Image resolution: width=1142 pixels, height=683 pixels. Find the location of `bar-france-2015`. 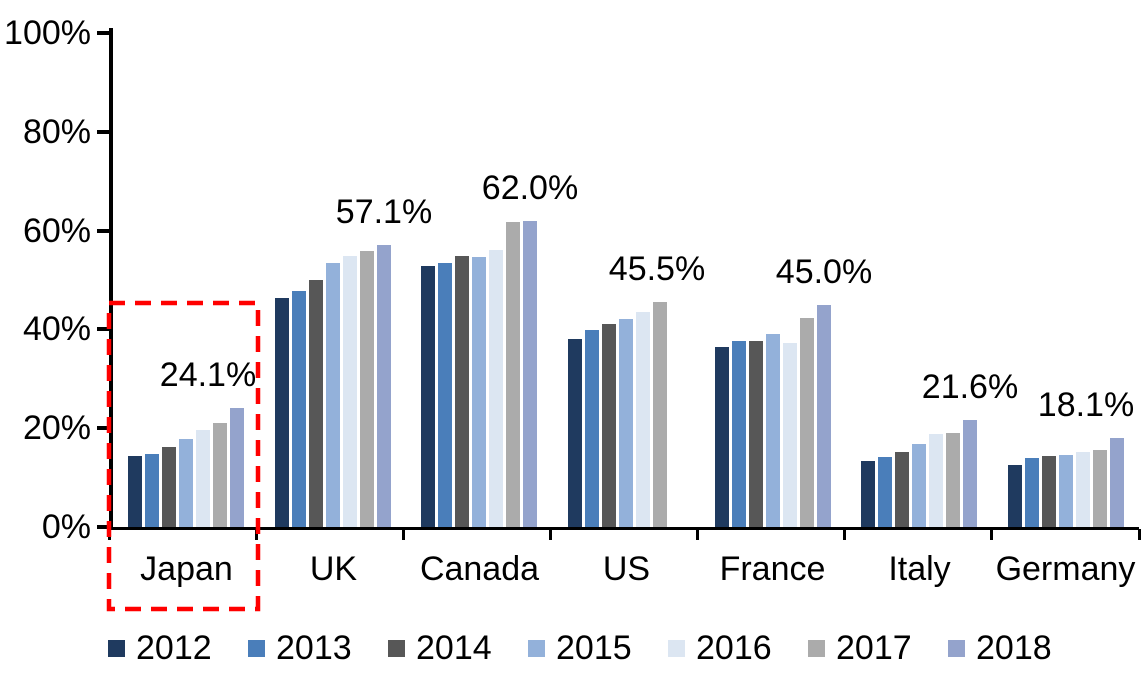

bar-france-2015 is located at coordinates (773, 430).